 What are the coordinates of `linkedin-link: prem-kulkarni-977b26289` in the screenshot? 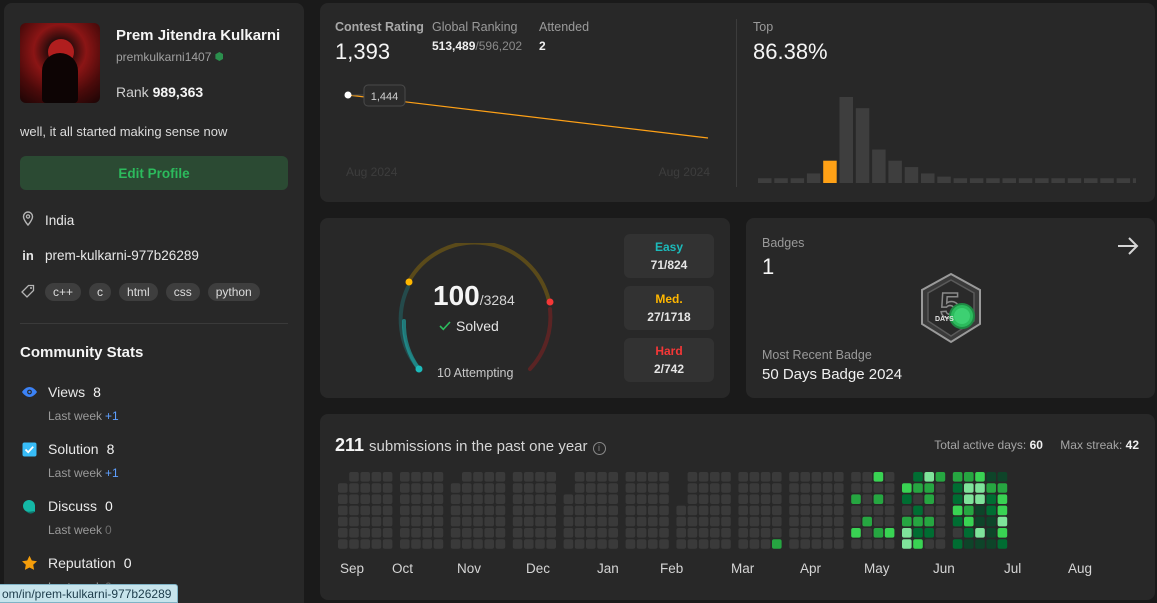 It's located at (122, 255).